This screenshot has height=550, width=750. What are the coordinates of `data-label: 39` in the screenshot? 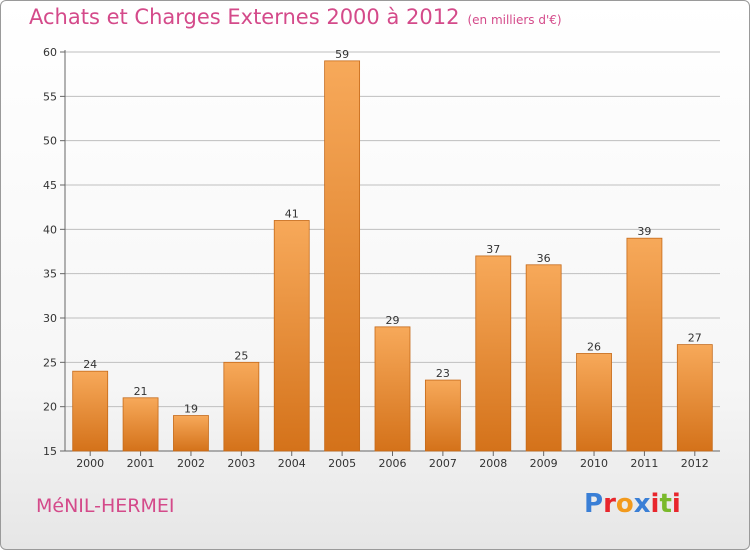 It's located at (644, 231).